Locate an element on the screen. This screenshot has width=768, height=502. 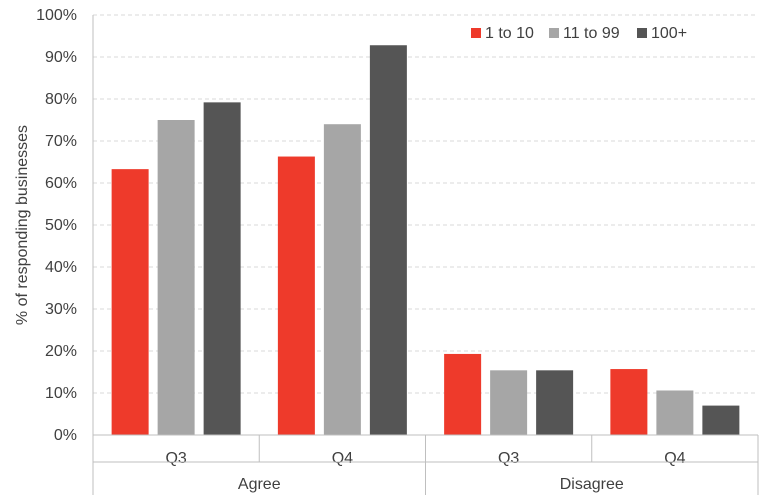
x-group-label: Disagree is located at coordinates (592, 484).